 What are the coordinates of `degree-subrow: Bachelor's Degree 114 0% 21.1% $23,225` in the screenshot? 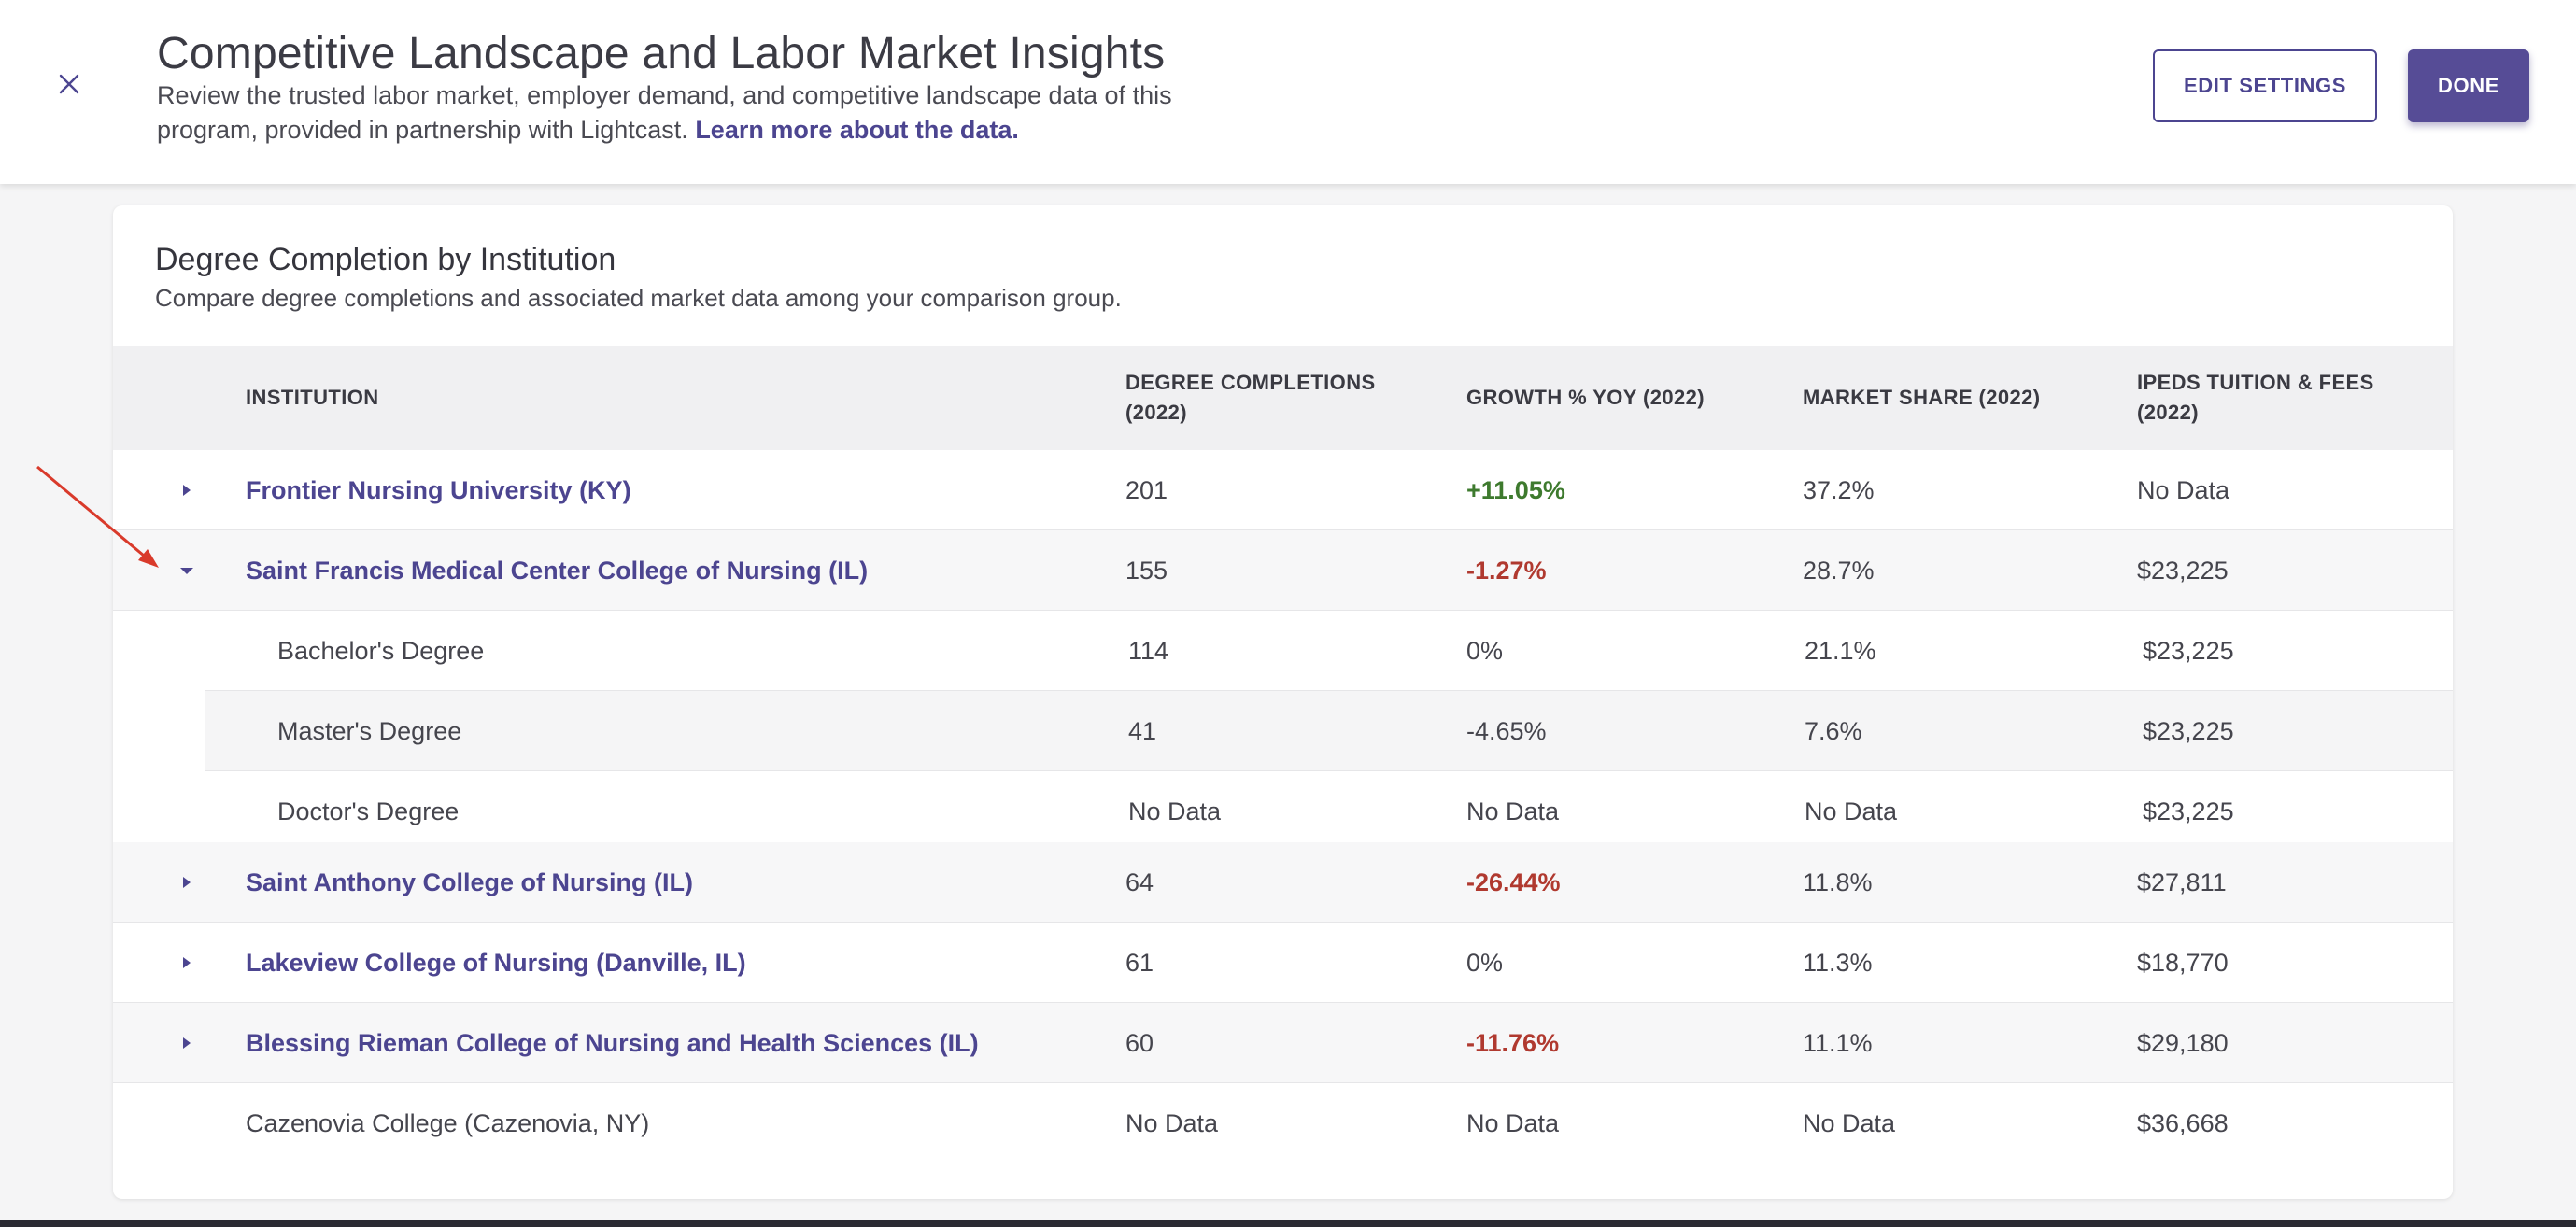 It's located at (1329, 651).